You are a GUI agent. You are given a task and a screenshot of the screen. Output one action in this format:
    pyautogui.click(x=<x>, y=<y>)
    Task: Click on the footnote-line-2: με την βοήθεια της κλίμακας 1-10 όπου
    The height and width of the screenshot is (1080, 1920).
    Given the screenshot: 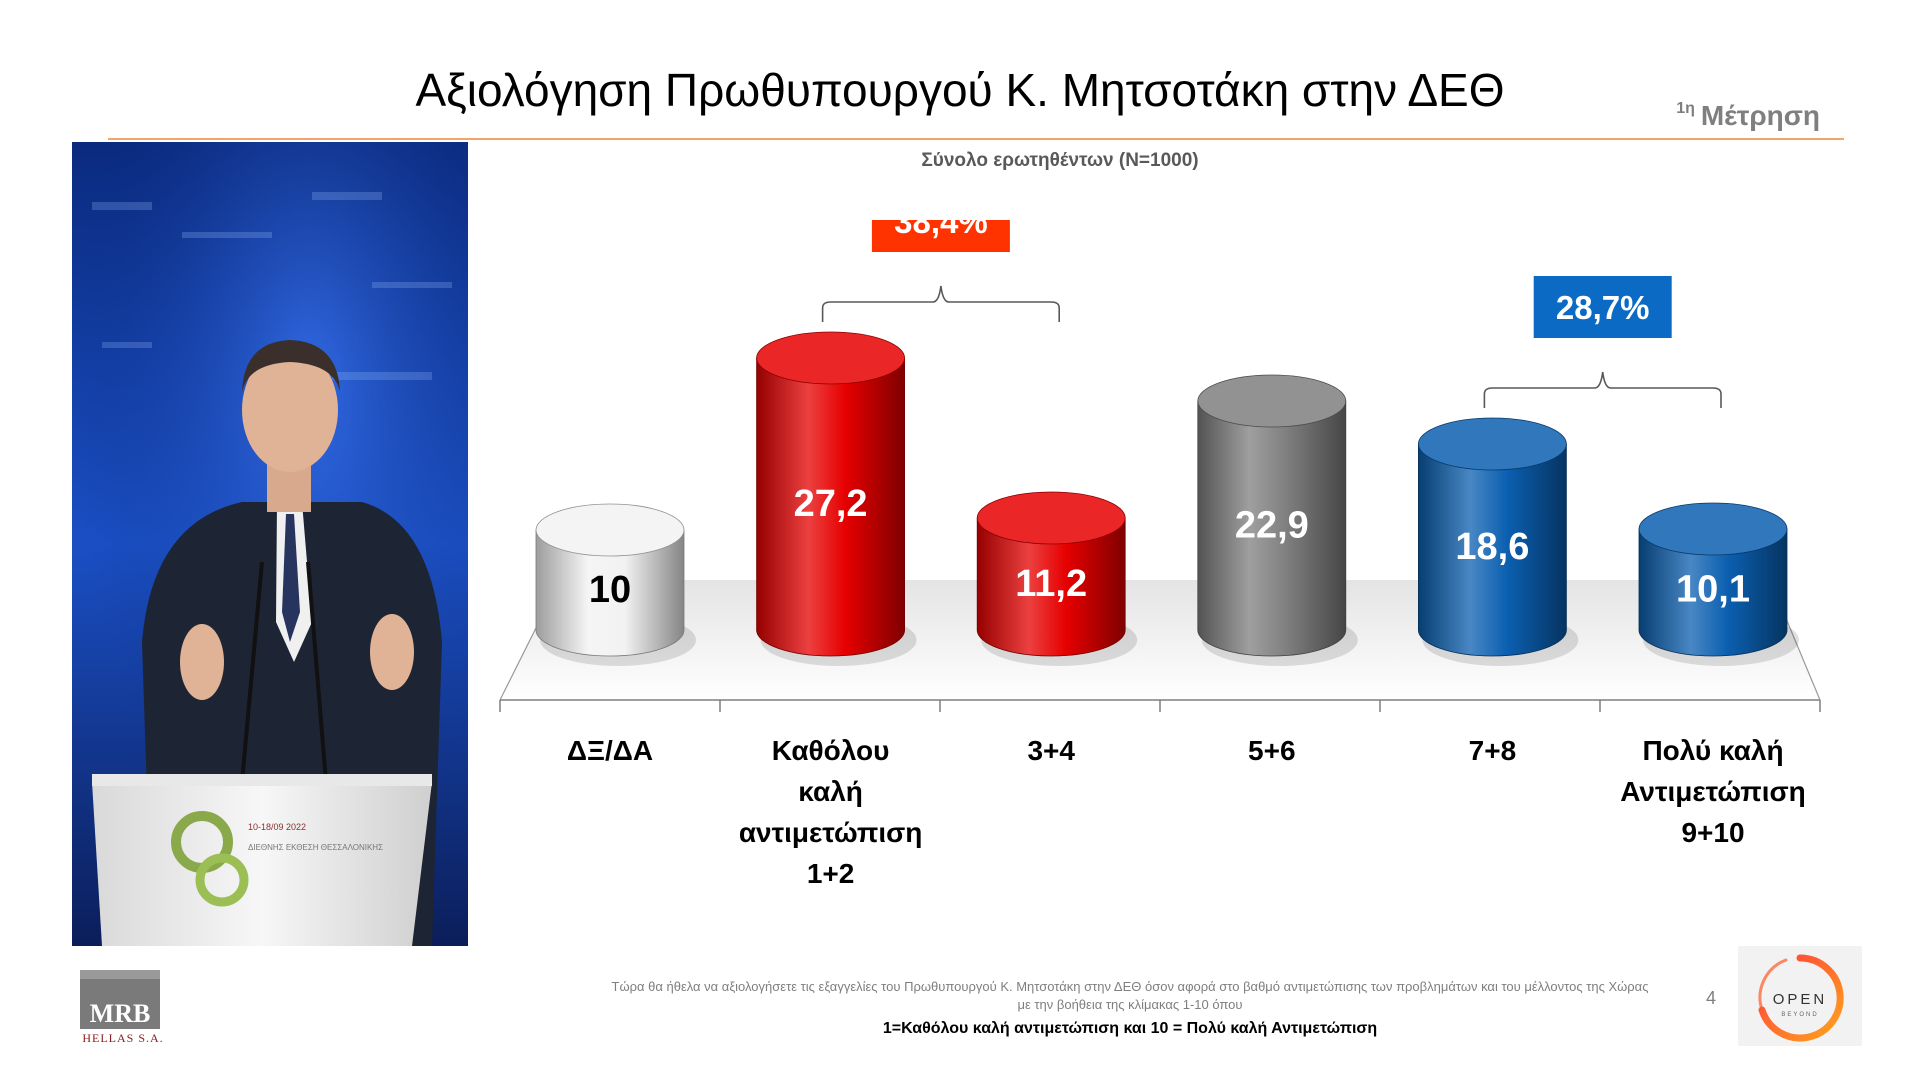 What is the action you would take?
    pyautogui.click(x=1130, y=1004)
    